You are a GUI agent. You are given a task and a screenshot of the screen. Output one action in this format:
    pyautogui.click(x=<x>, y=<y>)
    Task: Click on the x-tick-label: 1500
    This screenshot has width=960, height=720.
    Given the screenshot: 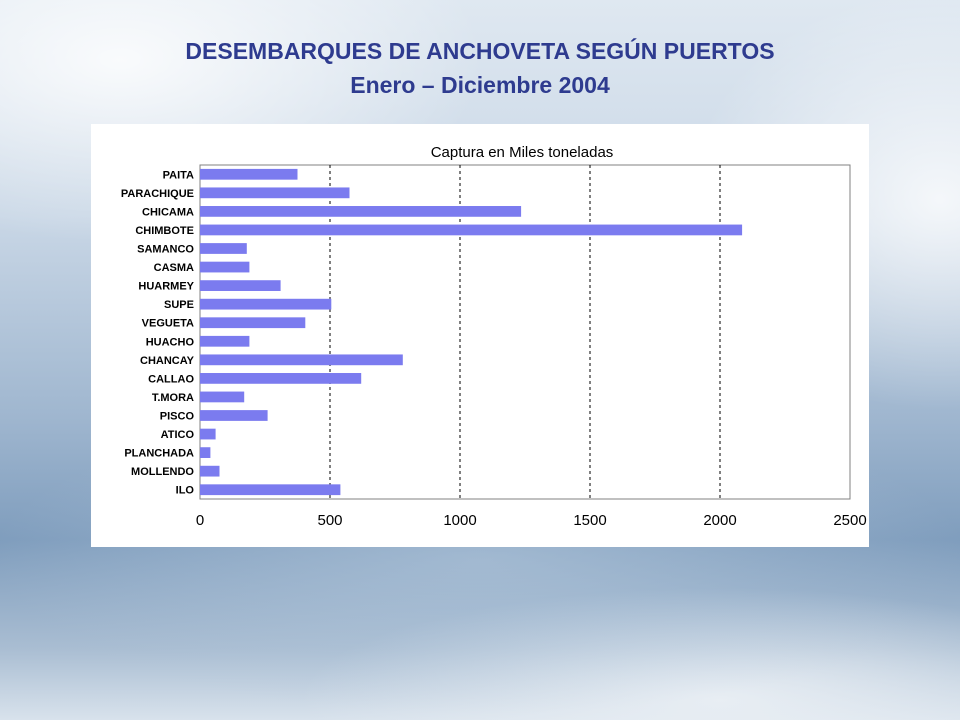 What is the action you would take?
    pyautogui.click(x=589, y=520)
    